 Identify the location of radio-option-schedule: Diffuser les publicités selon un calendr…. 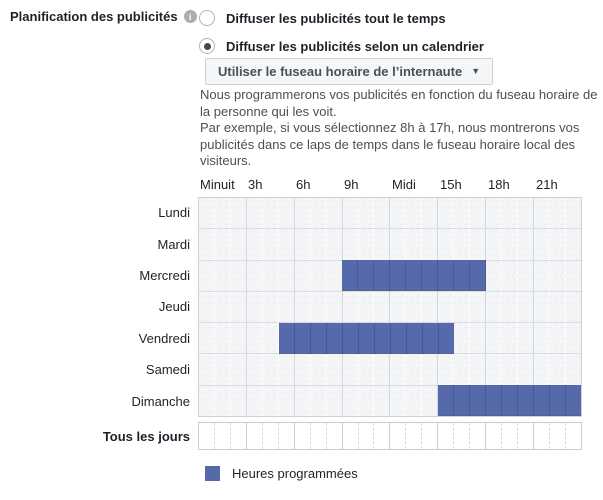
(341, 46).